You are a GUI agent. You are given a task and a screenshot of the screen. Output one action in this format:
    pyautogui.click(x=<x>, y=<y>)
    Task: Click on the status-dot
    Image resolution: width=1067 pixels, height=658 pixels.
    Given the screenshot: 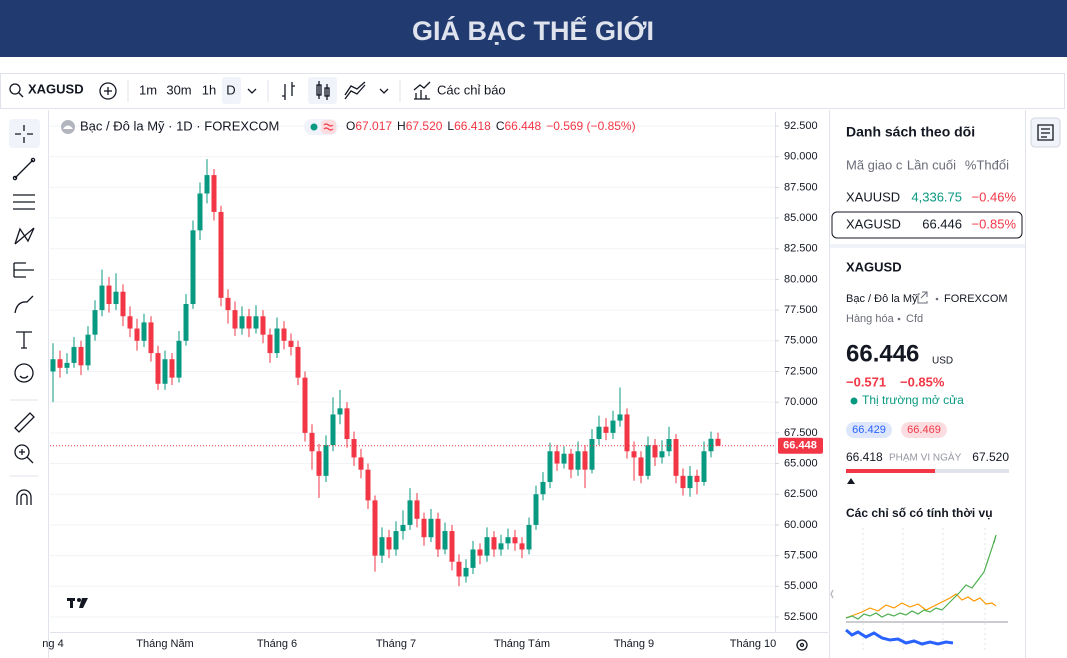 What is the action you would take?
    pyautogui.click(x=854, y=401)
    